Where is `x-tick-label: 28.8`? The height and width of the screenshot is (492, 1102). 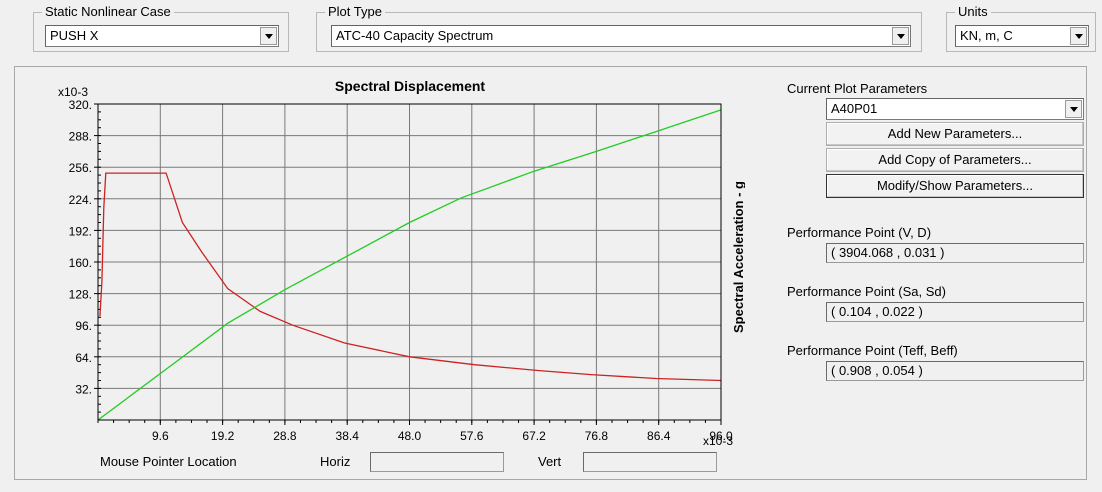 x-tick-label: 28.8 is located at coordinates (285, 436).